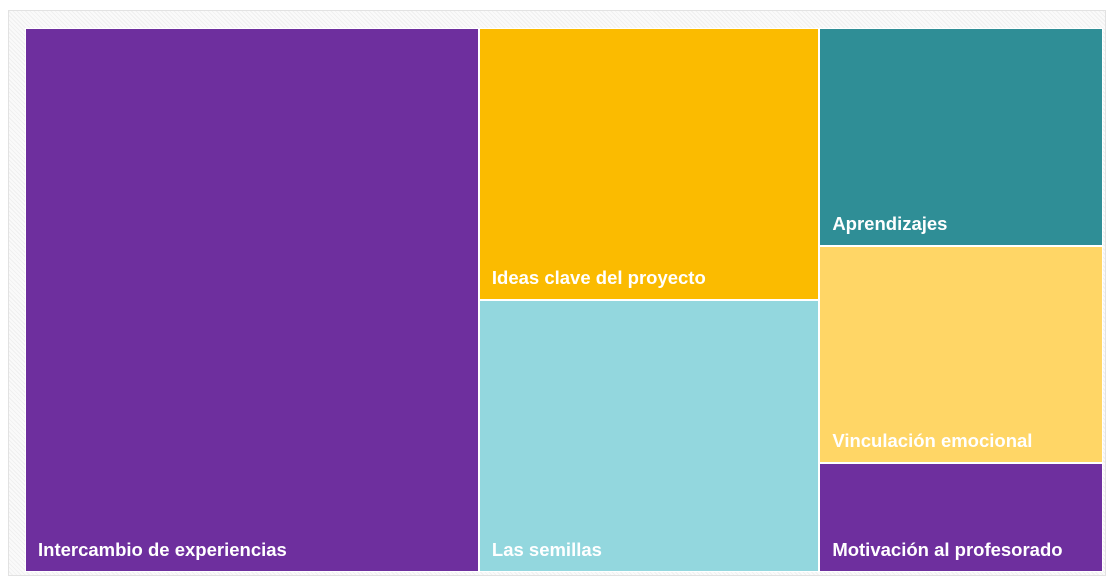 Image resolution: width=1113 pixels, height=580 pixels. What do you see at coordinates (961, 137) in the screenshot?
I see `treemap-cell: Aprendizajes` at bounding box center [961, 137].